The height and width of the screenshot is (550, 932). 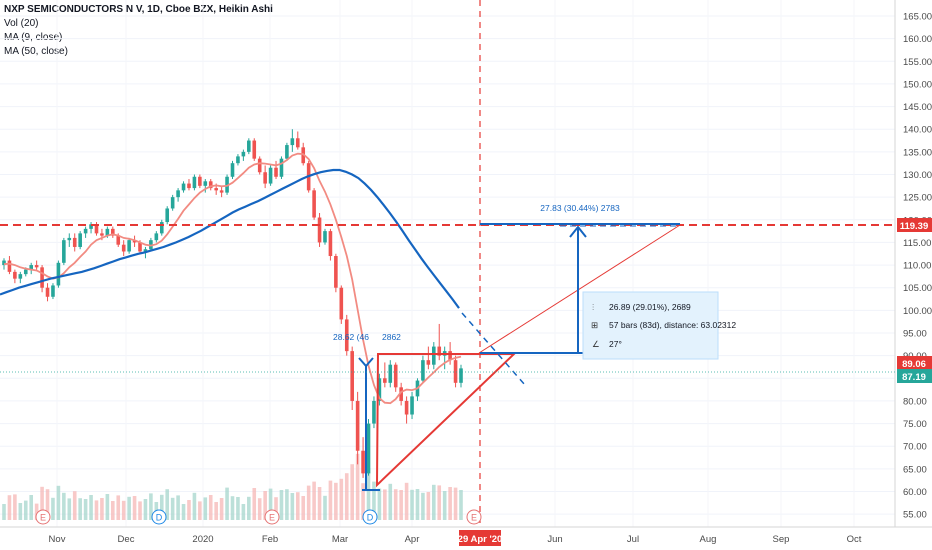 What do you see at coordinates (915, 447) in the screenshot?
I see `y-tick-label: 70.00` at bounding box center [915, 447].